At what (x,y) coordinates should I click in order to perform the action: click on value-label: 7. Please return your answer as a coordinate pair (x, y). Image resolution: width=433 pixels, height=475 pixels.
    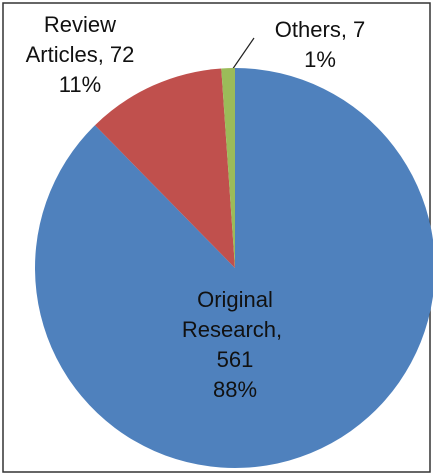
    Looking at the image, I should click on (359, 29).